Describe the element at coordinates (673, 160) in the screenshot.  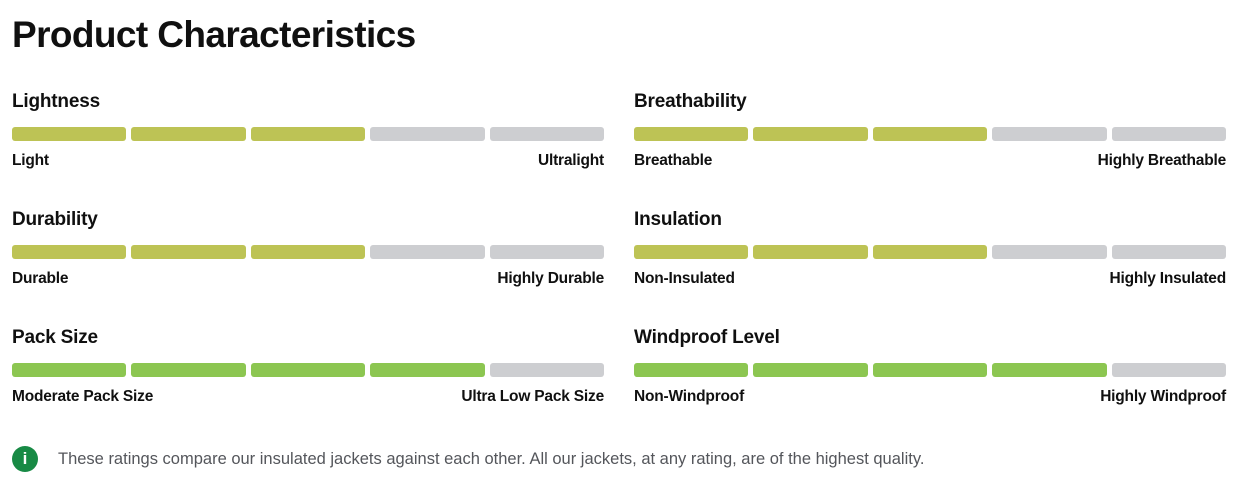
I see `rating-min-label: Breathable` at that location.